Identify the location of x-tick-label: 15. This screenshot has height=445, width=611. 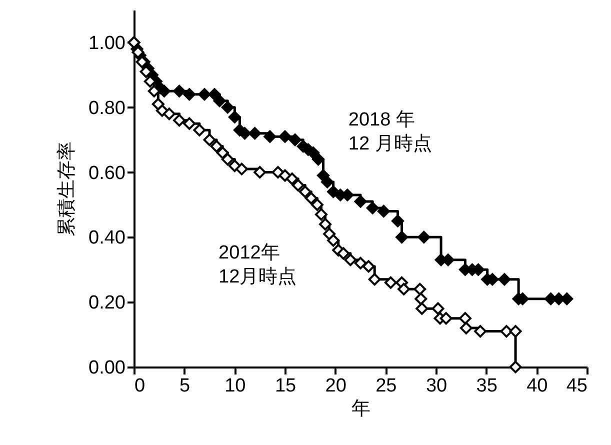
(285, 386).